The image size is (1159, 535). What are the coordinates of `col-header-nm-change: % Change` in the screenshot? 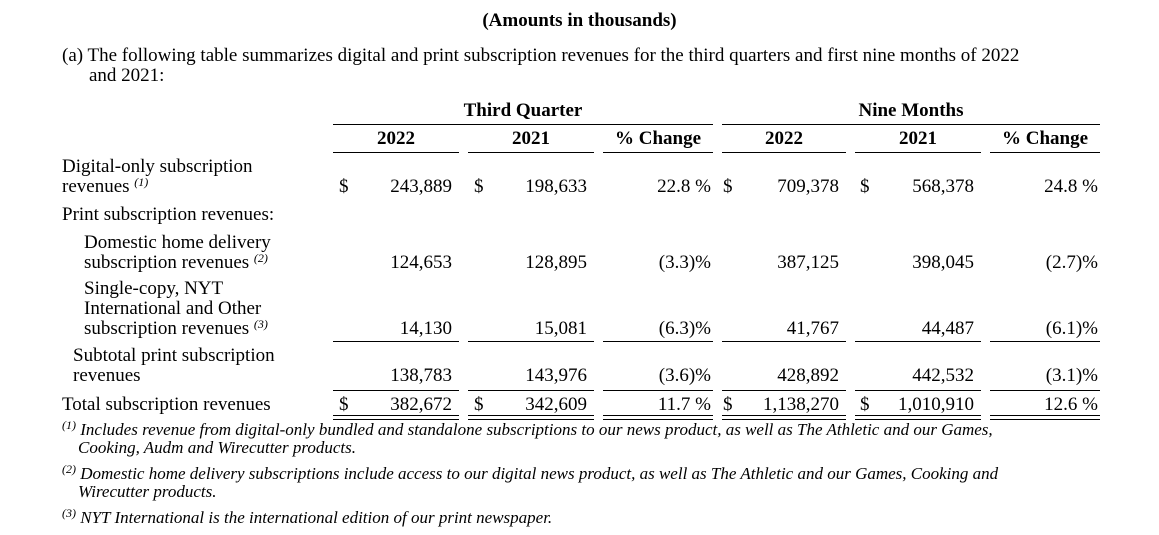 It's located at (1045, 138).